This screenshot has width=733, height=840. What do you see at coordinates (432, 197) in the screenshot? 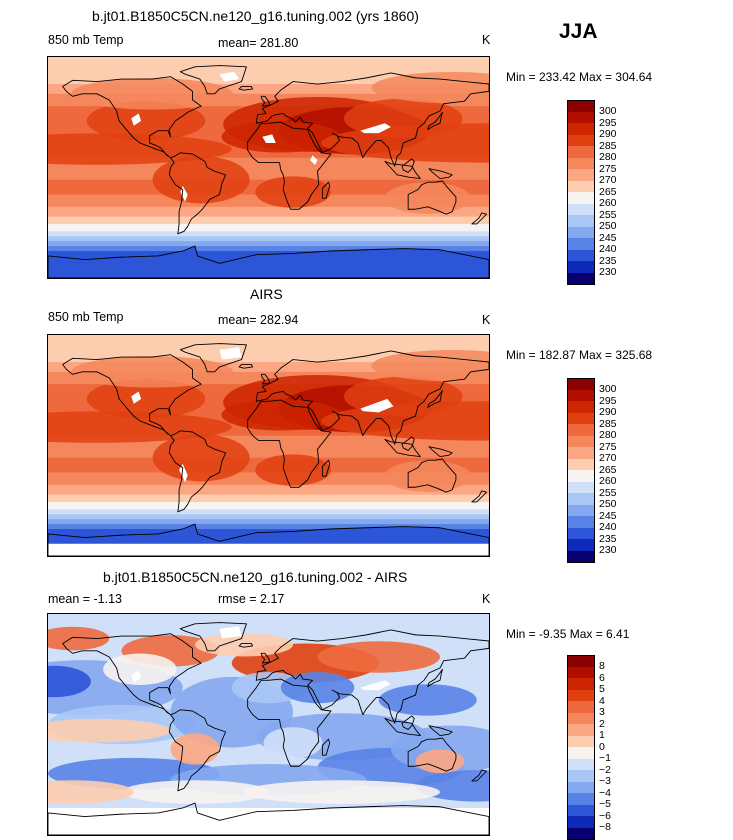
I see `coastline-australia` at bounding box center [432, 197].